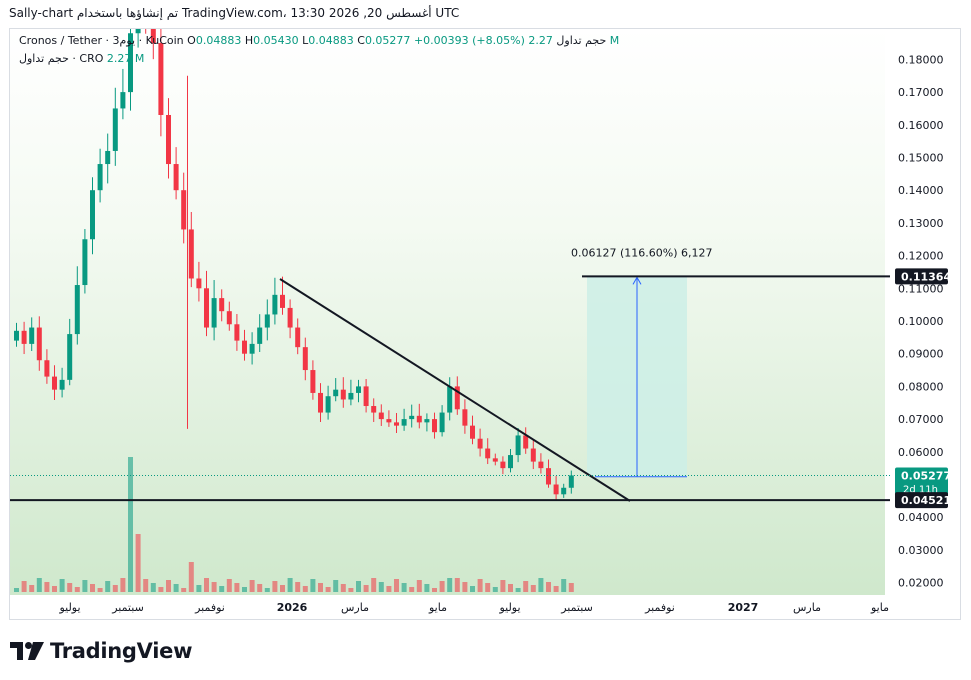 This screenshot has width=971, height=680. Describe the element at coordinates (921, 517) in the screenshot. I see `y-tick-label: 0.04000` at that location.